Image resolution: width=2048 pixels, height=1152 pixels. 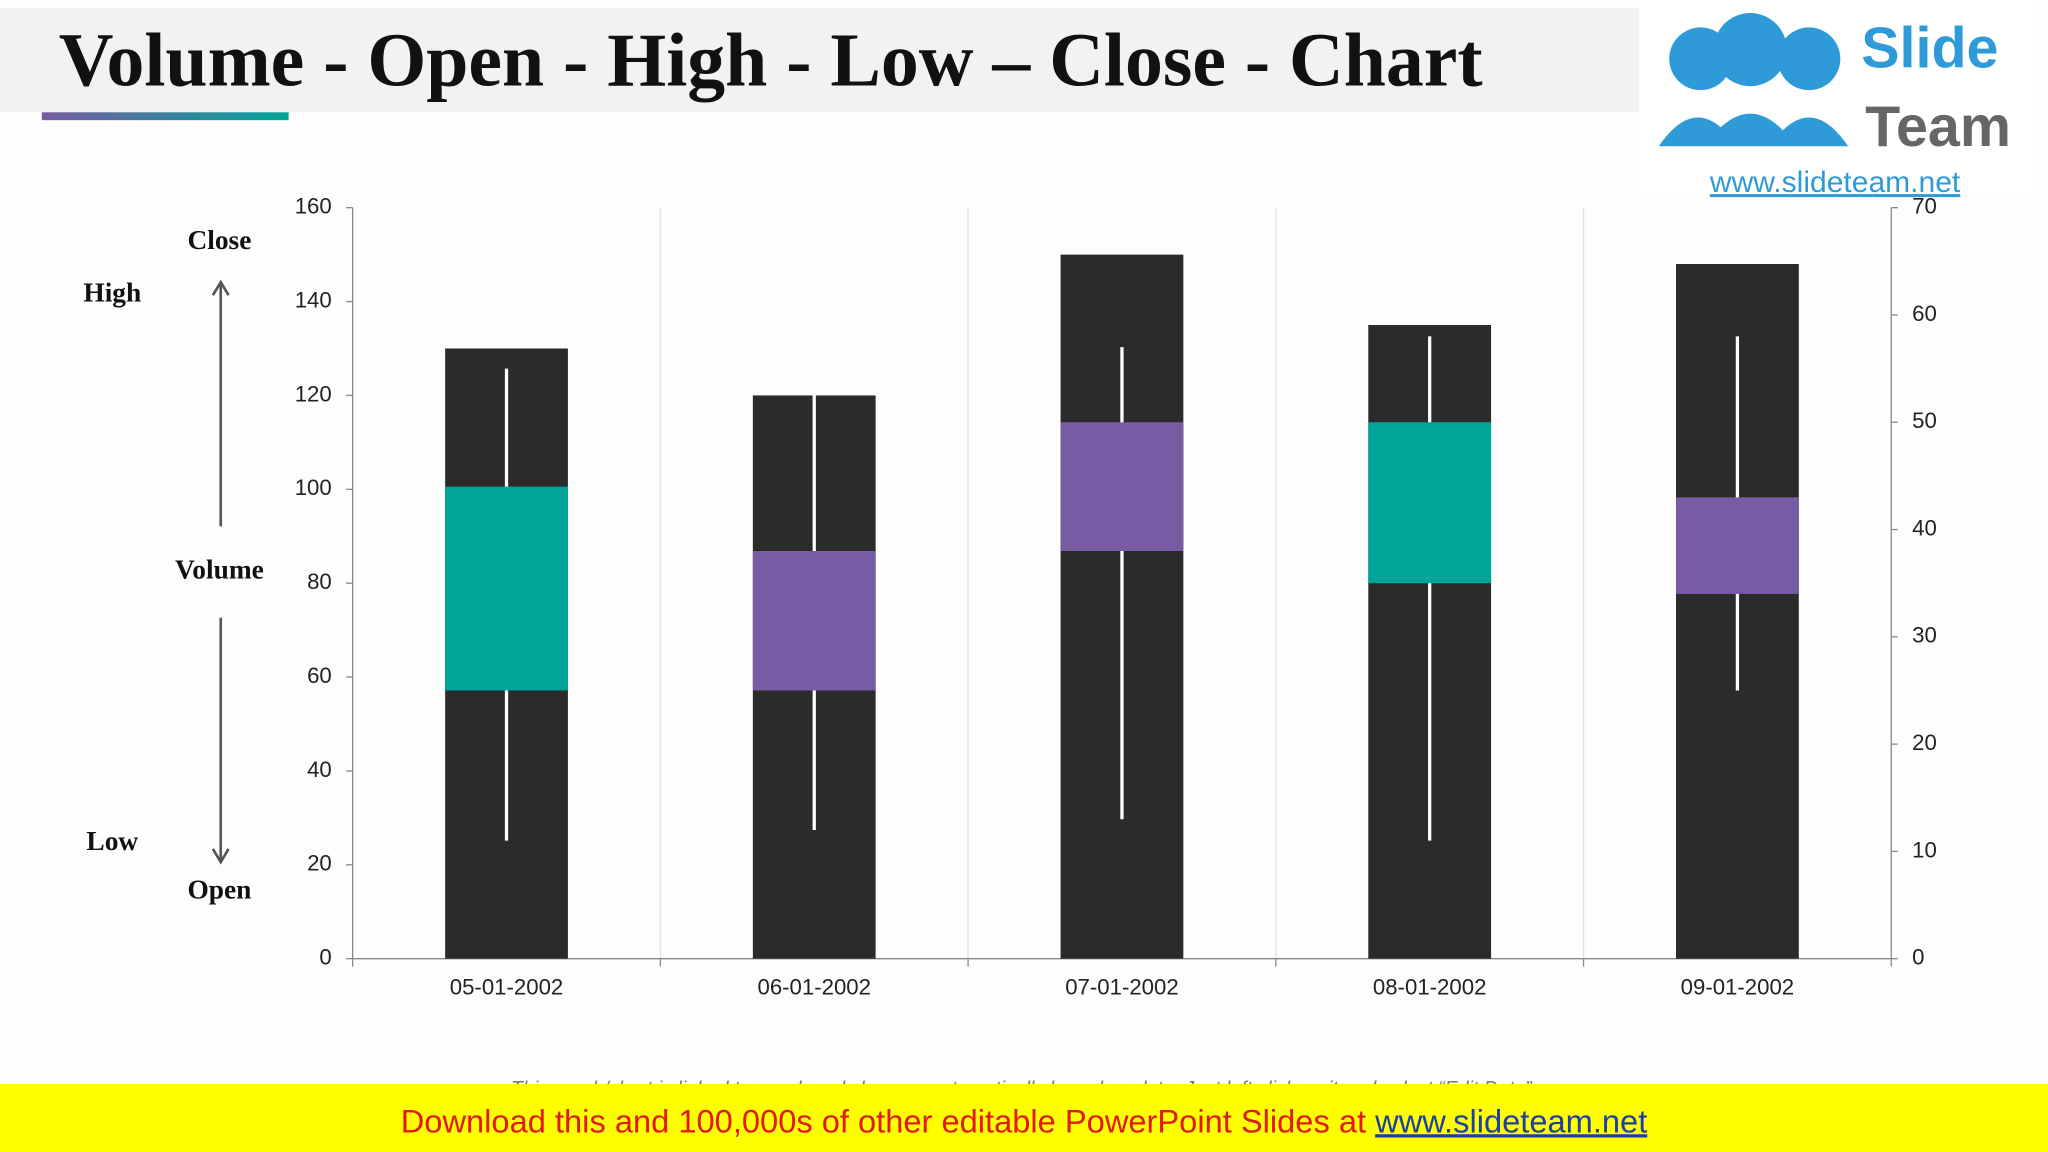 What do you see at coordinates (1122, 987) in the screenshot?
I see `x-tick-label: 07-01-2002` at bounding box center [1122, 987].